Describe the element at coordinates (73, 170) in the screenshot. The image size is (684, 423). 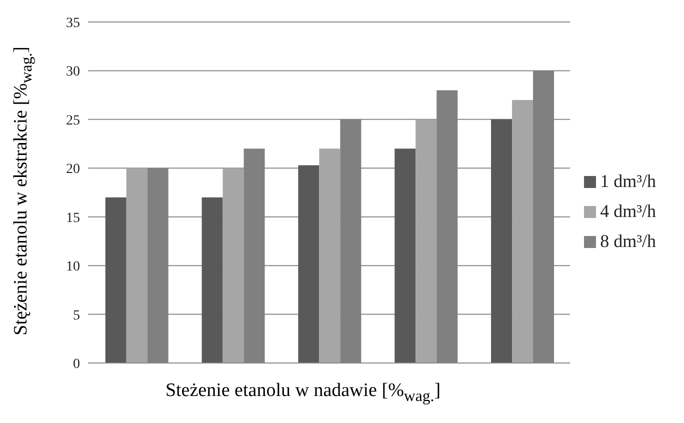
I see `y-tick-label: 20` at that location.